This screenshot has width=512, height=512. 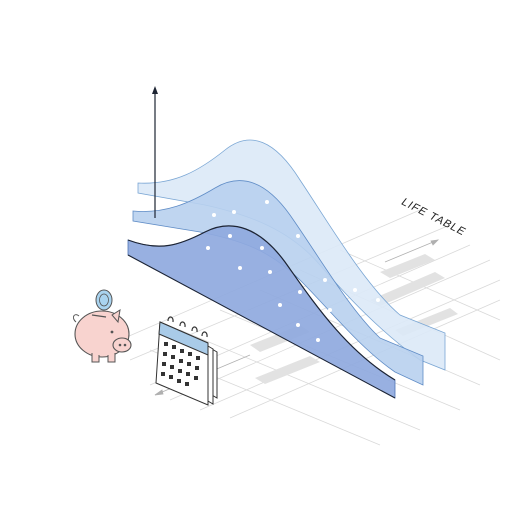 I want to click on data-dots, so click(x=293, y=271).